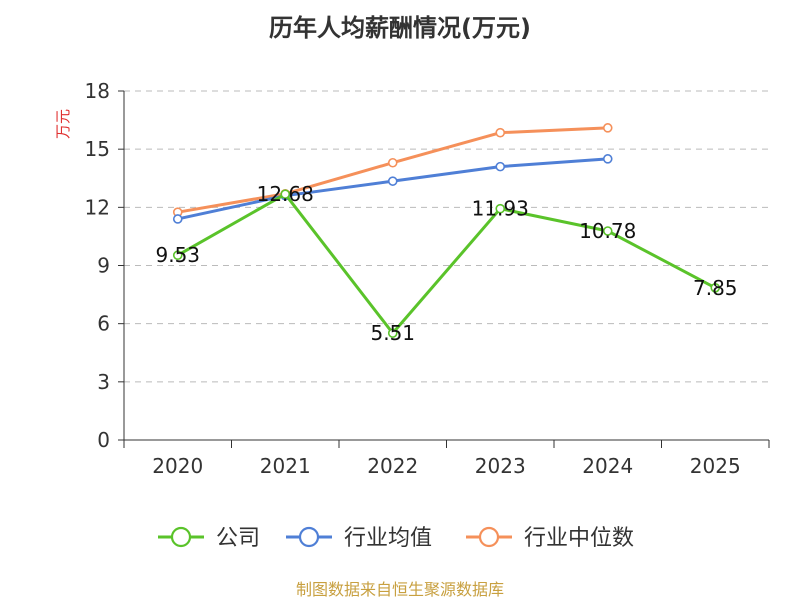 The image size is (800, 600). I want to click on y-tick-label: 9, so click(103, 266).